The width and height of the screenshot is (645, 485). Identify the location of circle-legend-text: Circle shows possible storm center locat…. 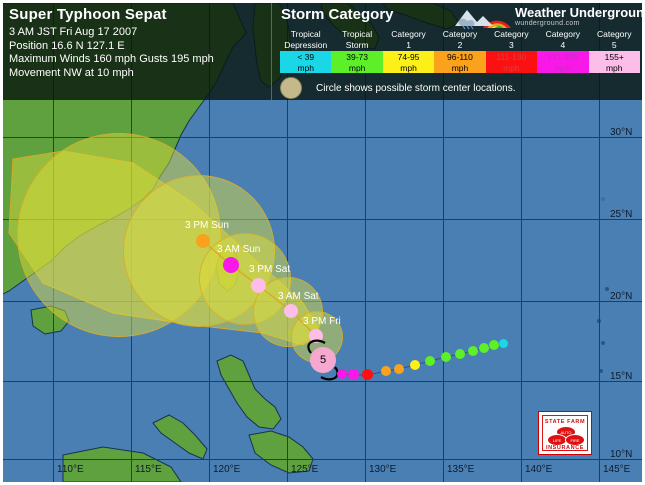
(416, 88).